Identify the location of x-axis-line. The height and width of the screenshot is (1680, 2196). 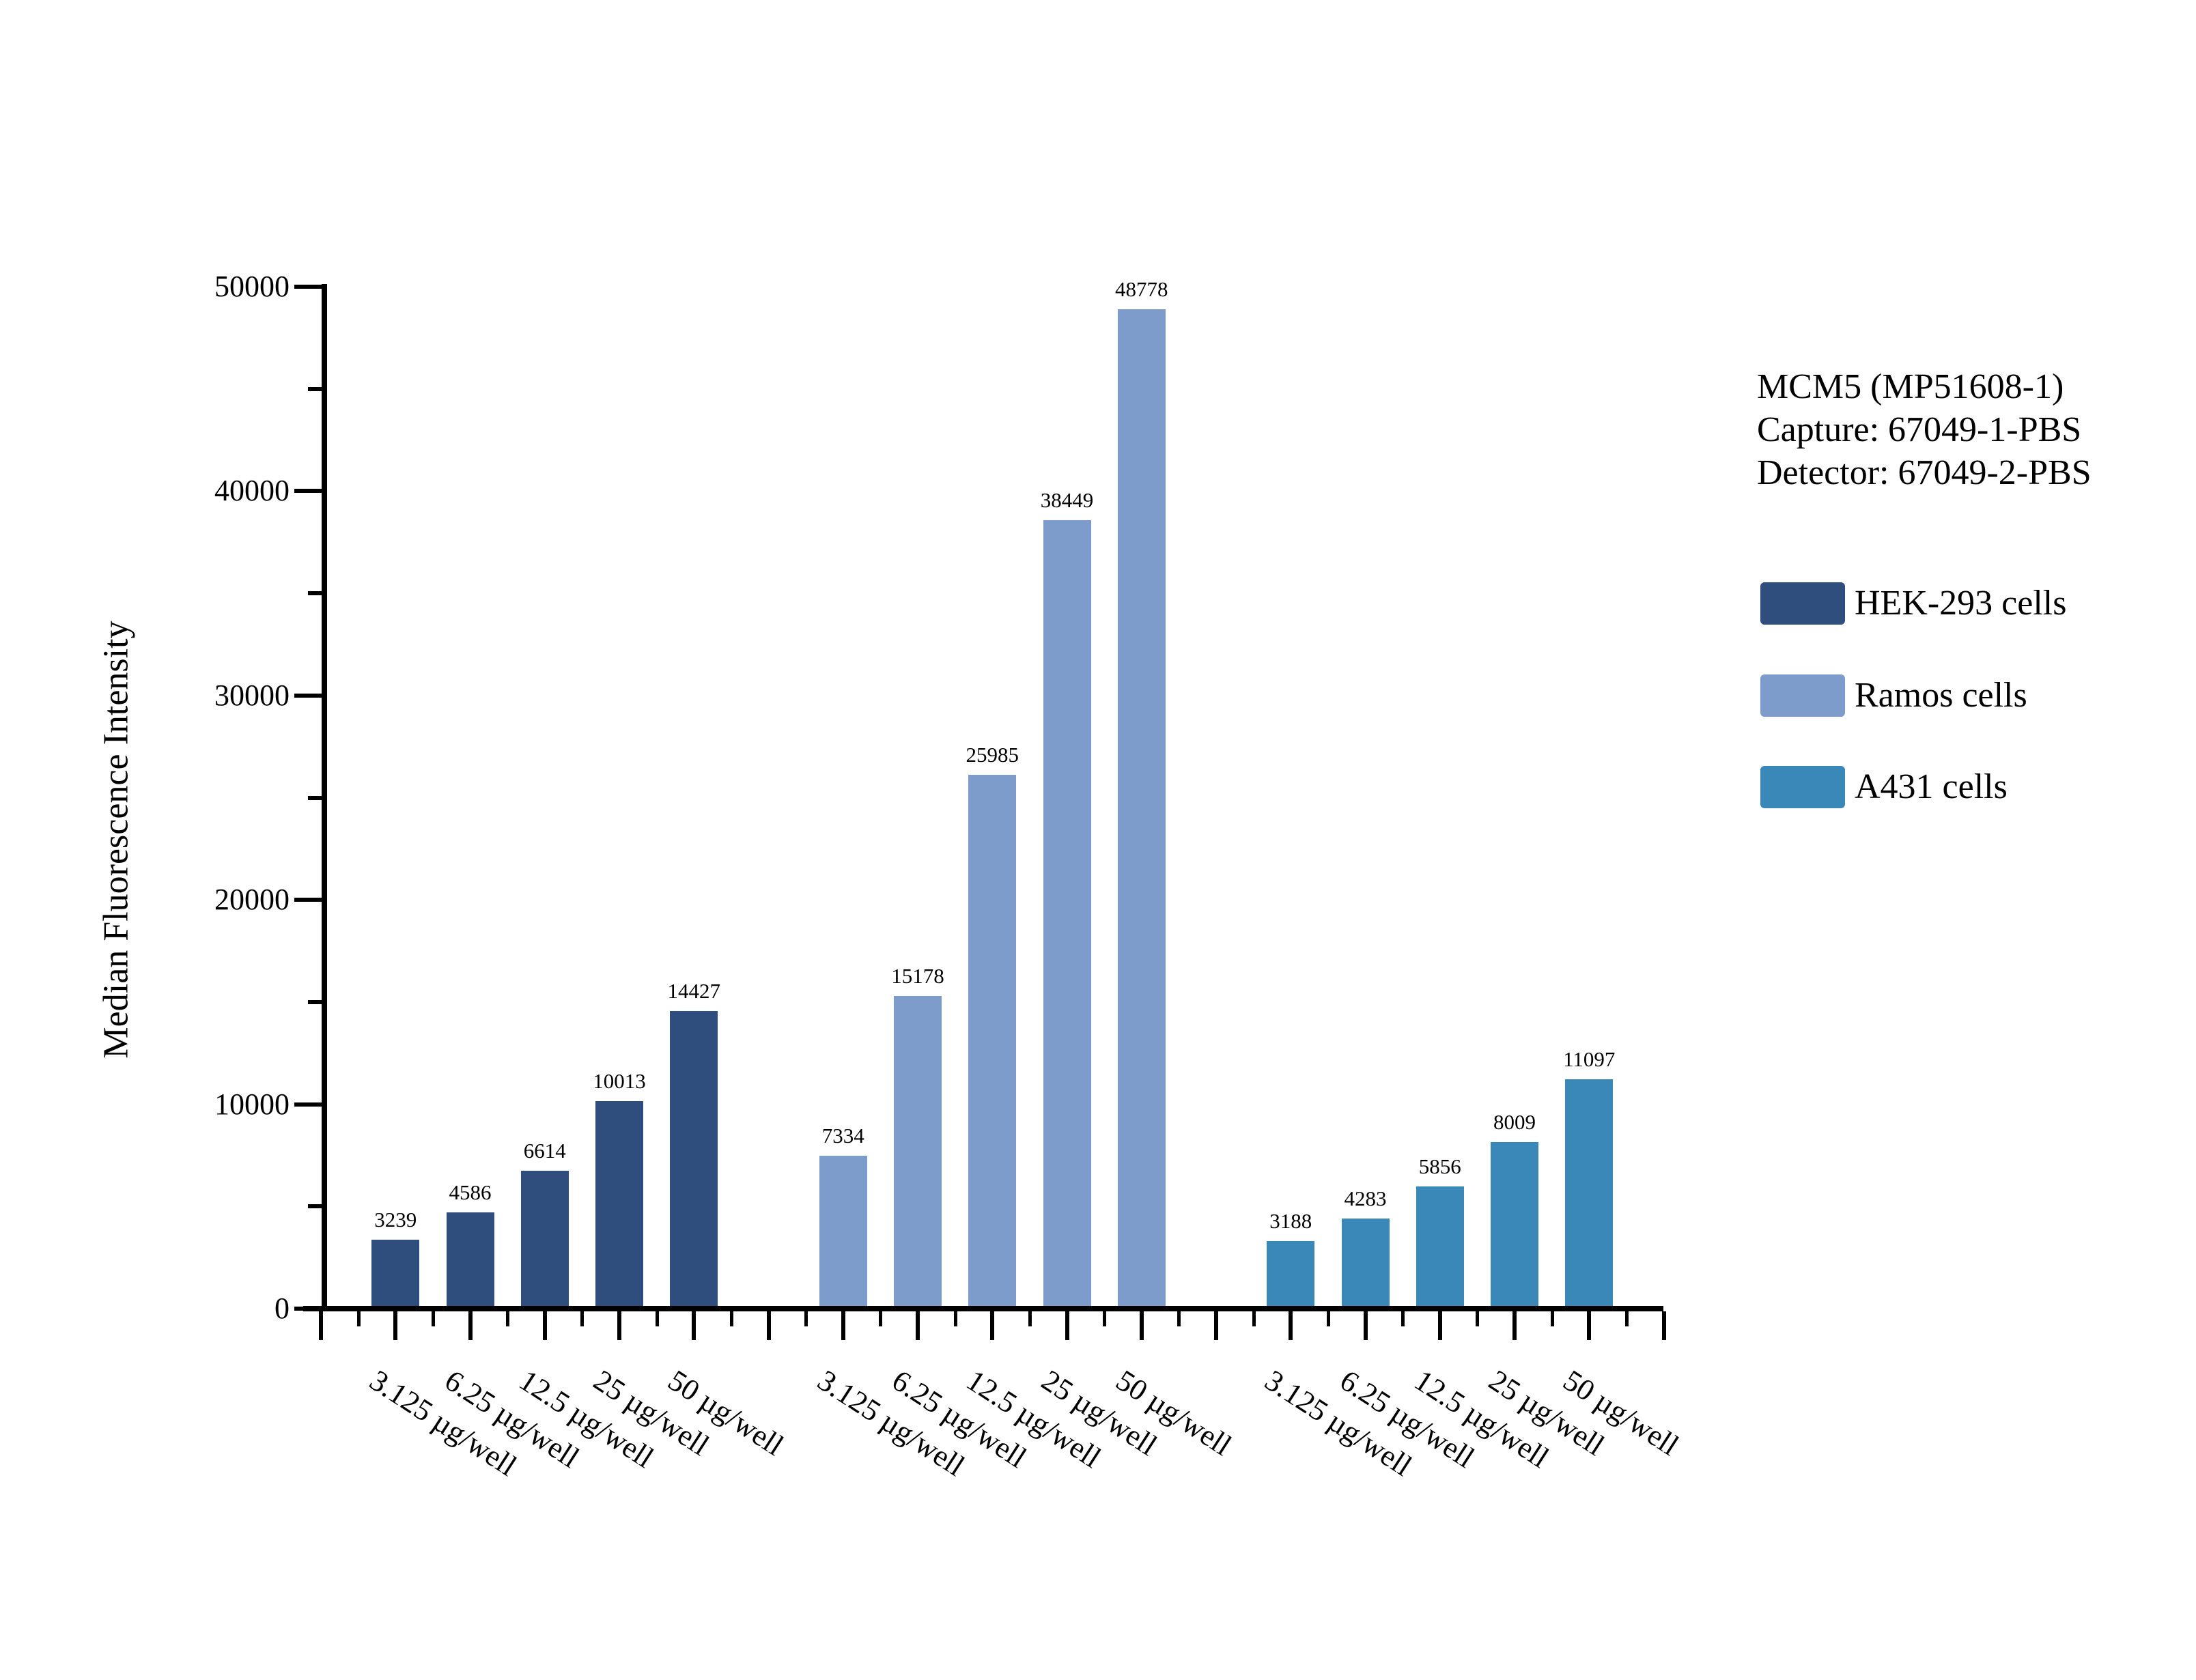
(983, 1308).